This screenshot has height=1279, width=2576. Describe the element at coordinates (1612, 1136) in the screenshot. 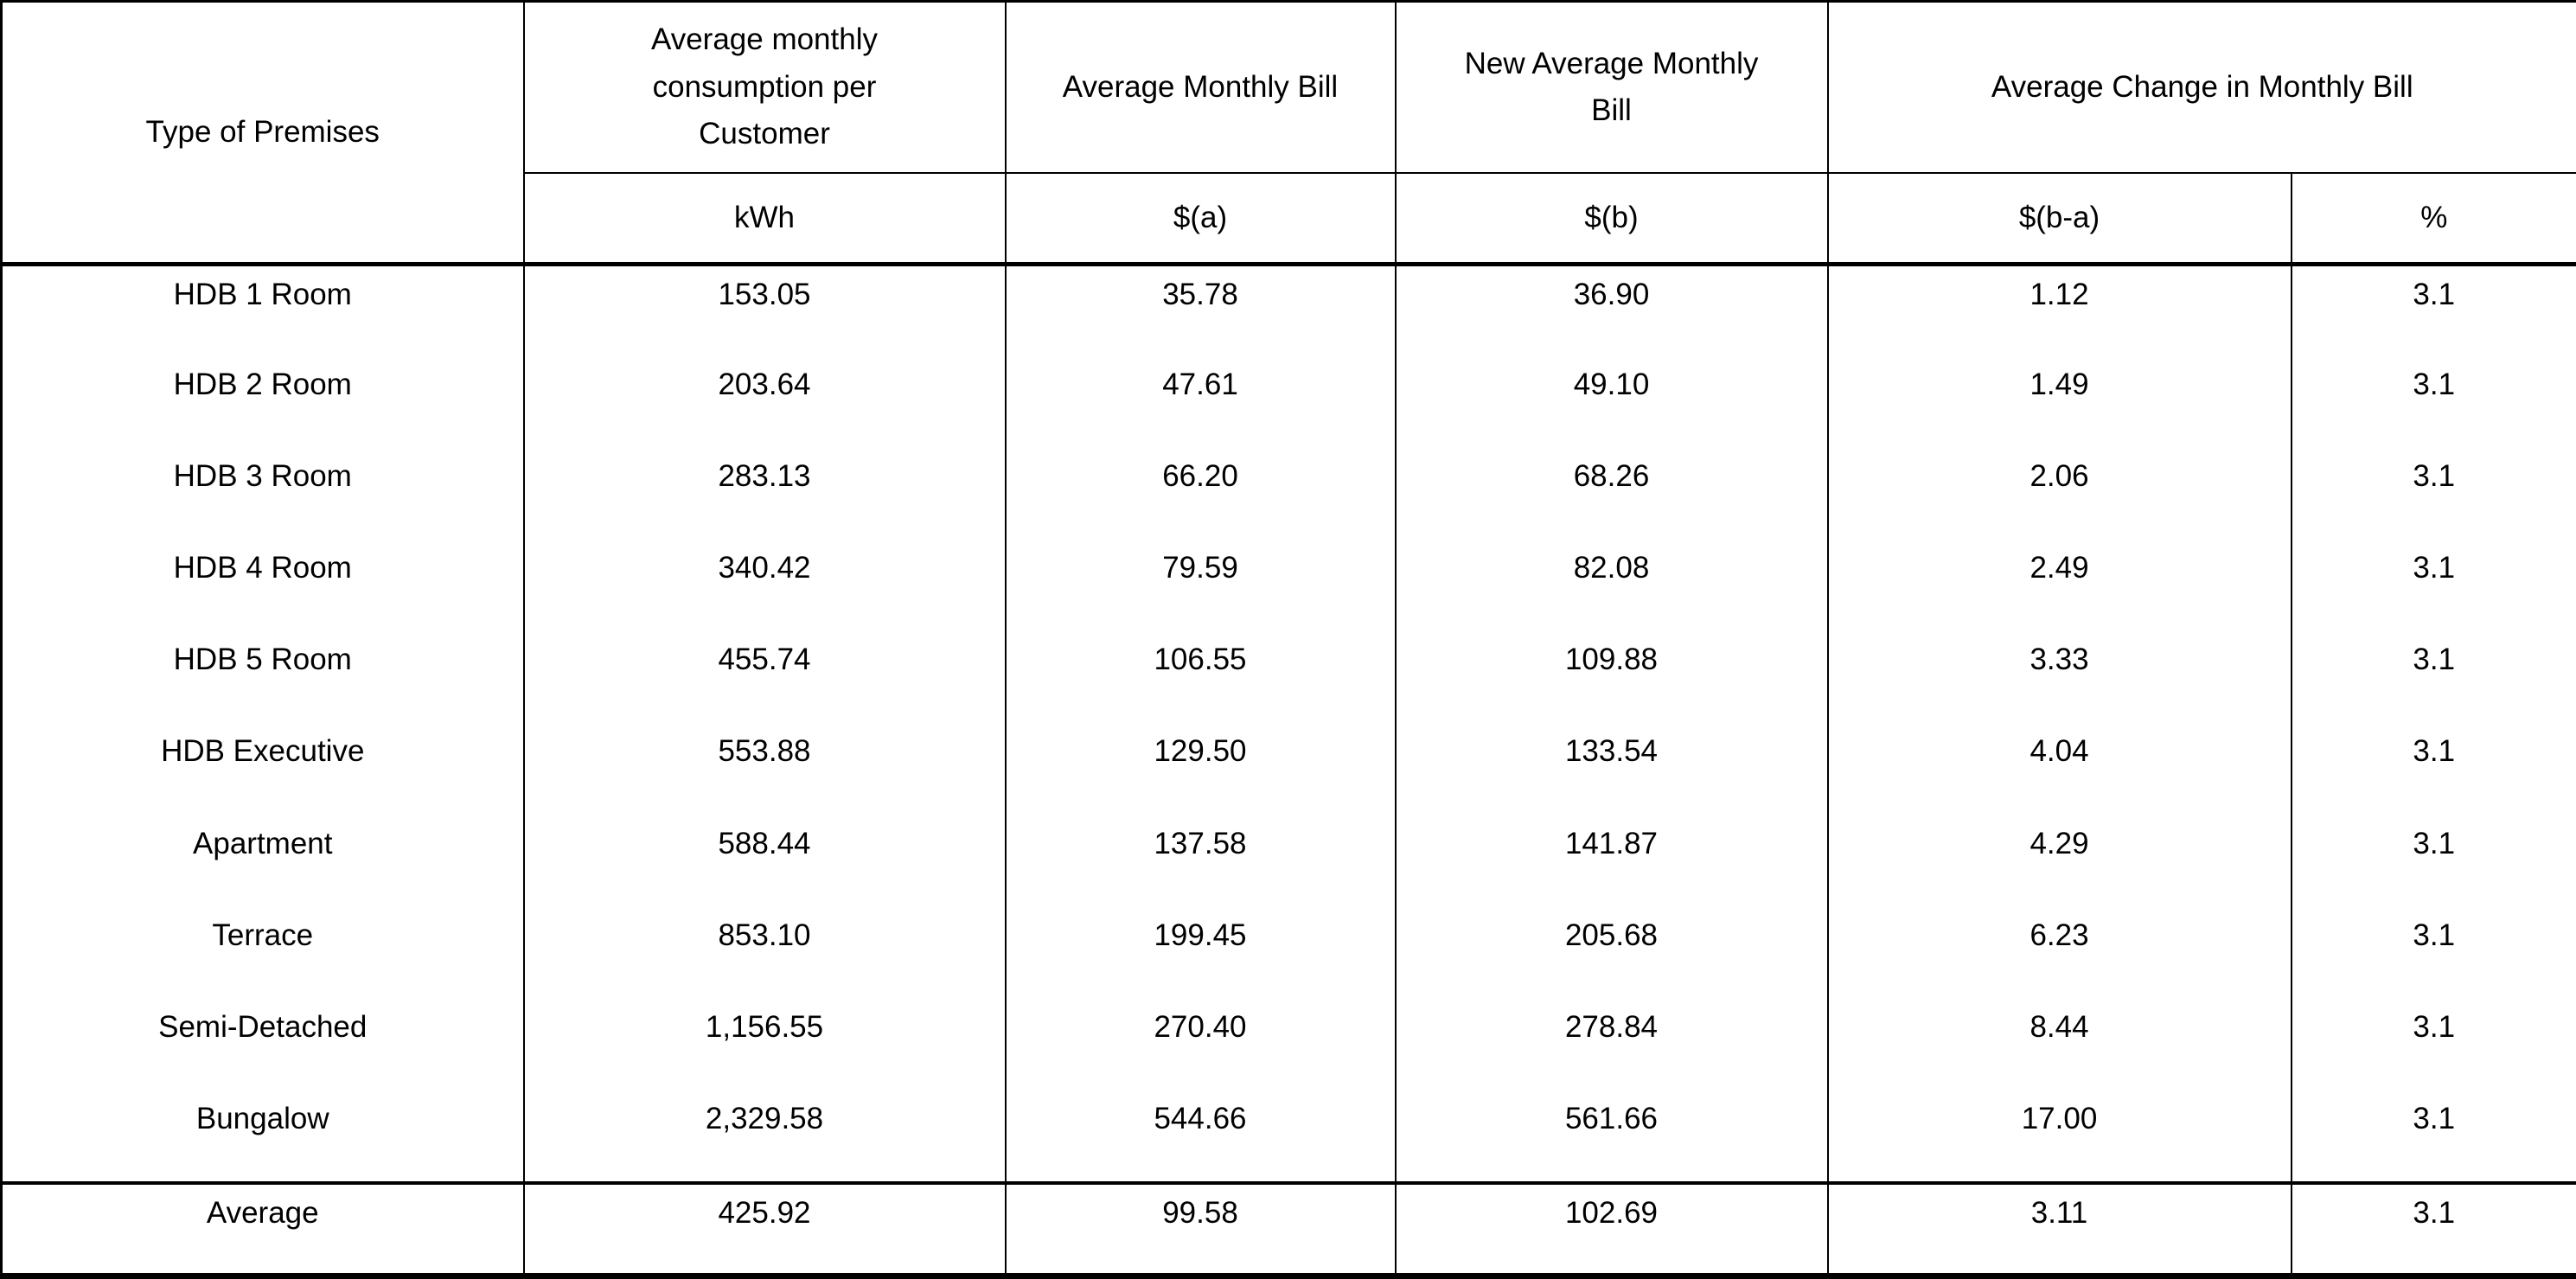

I see `cell-bill-b: 561.66` at that location.